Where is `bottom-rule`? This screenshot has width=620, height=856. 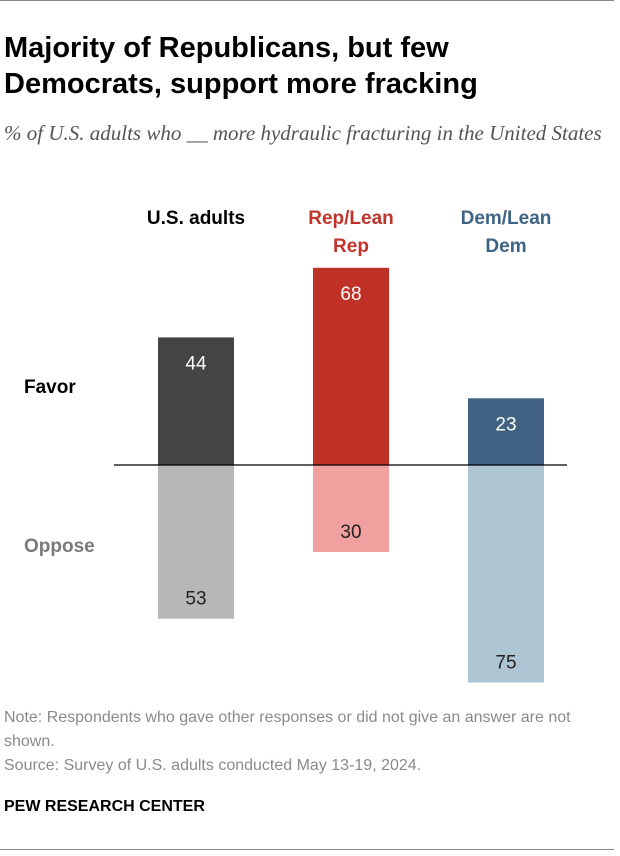 bottom-rule is located at coordinates (307, 849).